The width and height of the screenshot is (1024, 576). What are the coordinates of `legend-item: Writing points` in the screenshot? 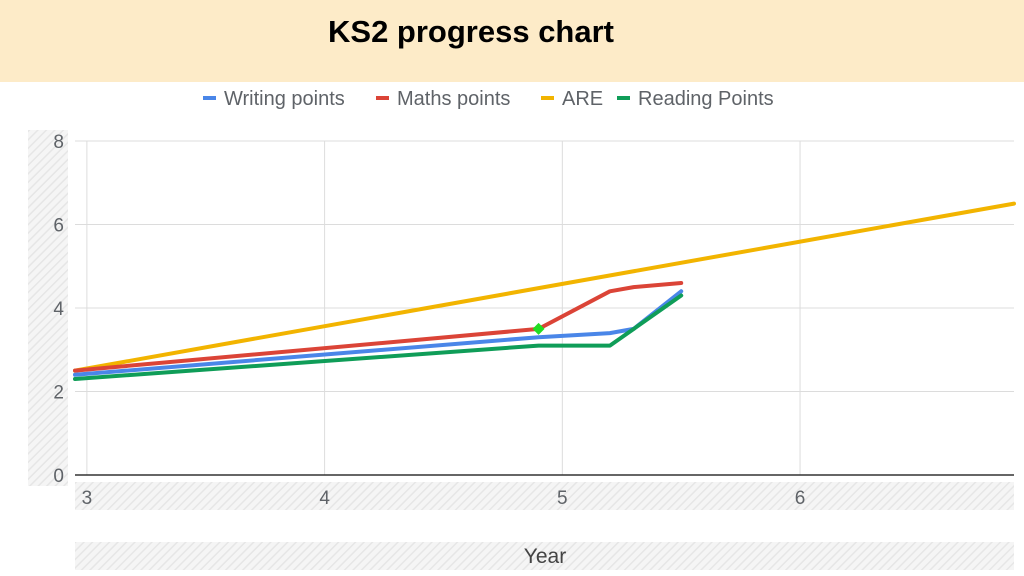 It's located at (274, 99).